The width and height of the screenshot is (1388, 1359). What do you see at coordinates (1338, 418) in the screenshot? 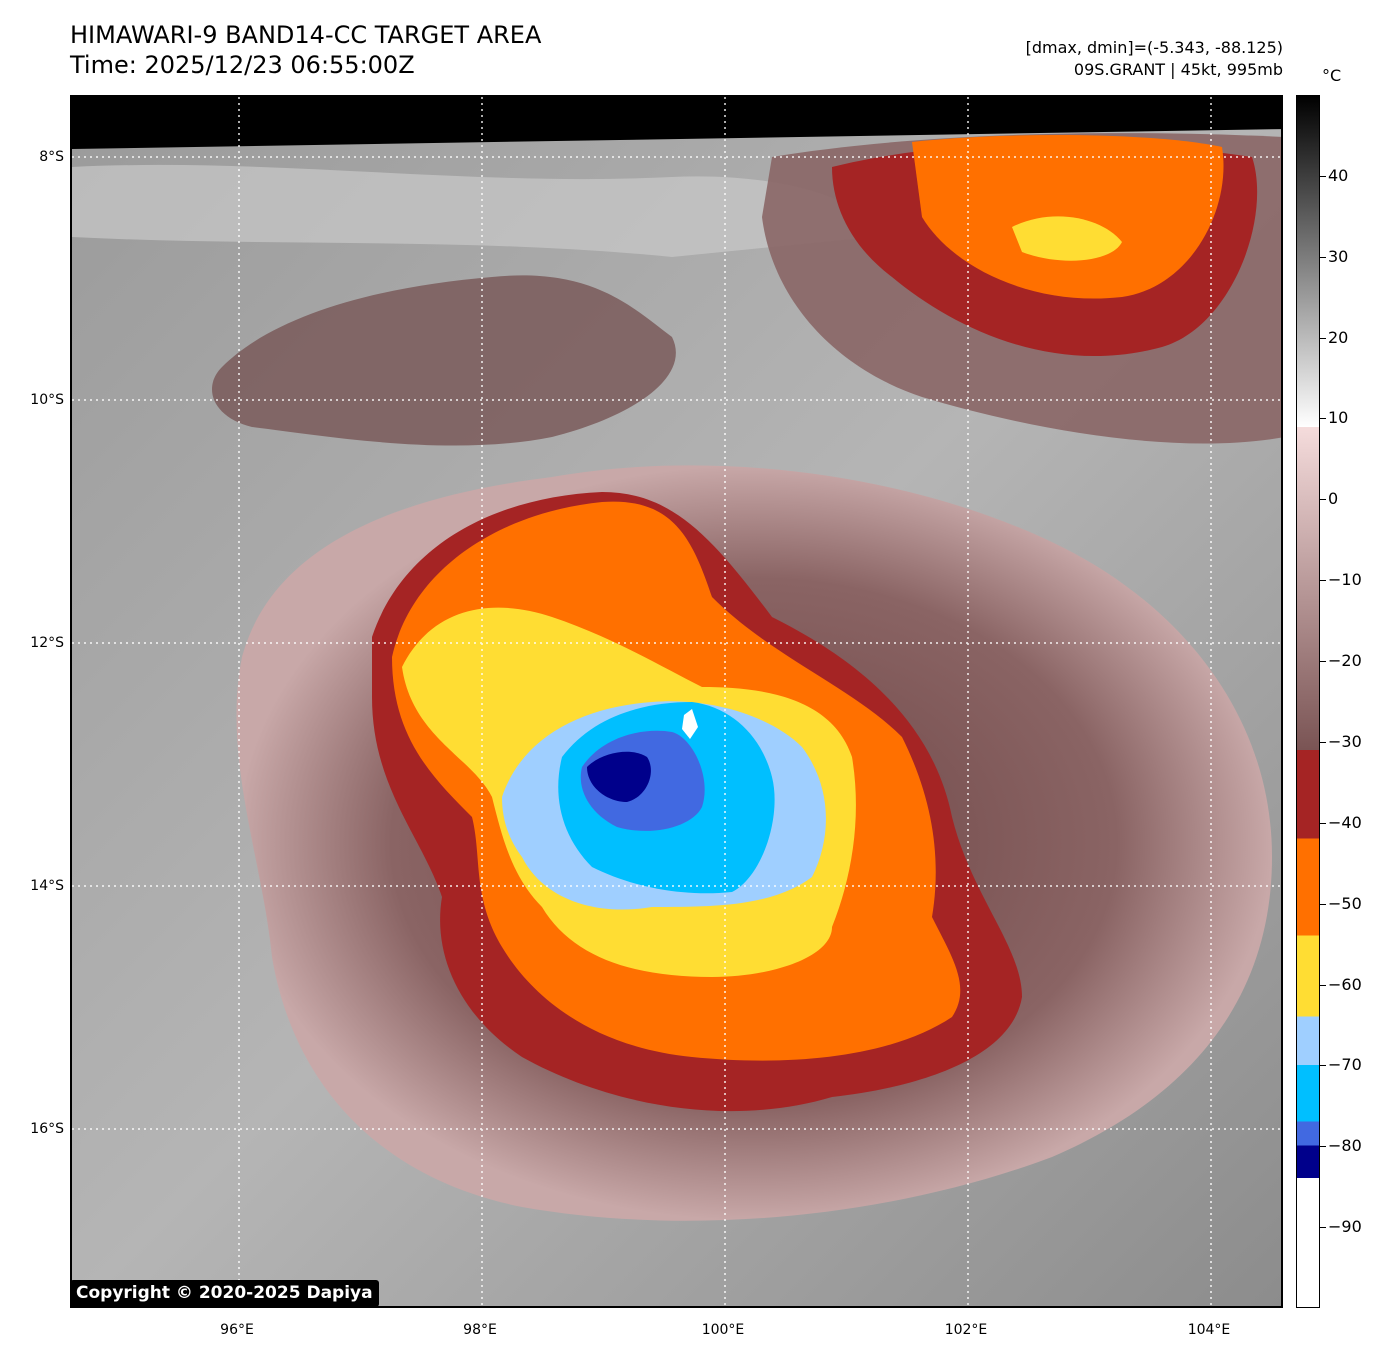
I see `colorbar-tick-label: 10` at bounding box center [1338, 418].